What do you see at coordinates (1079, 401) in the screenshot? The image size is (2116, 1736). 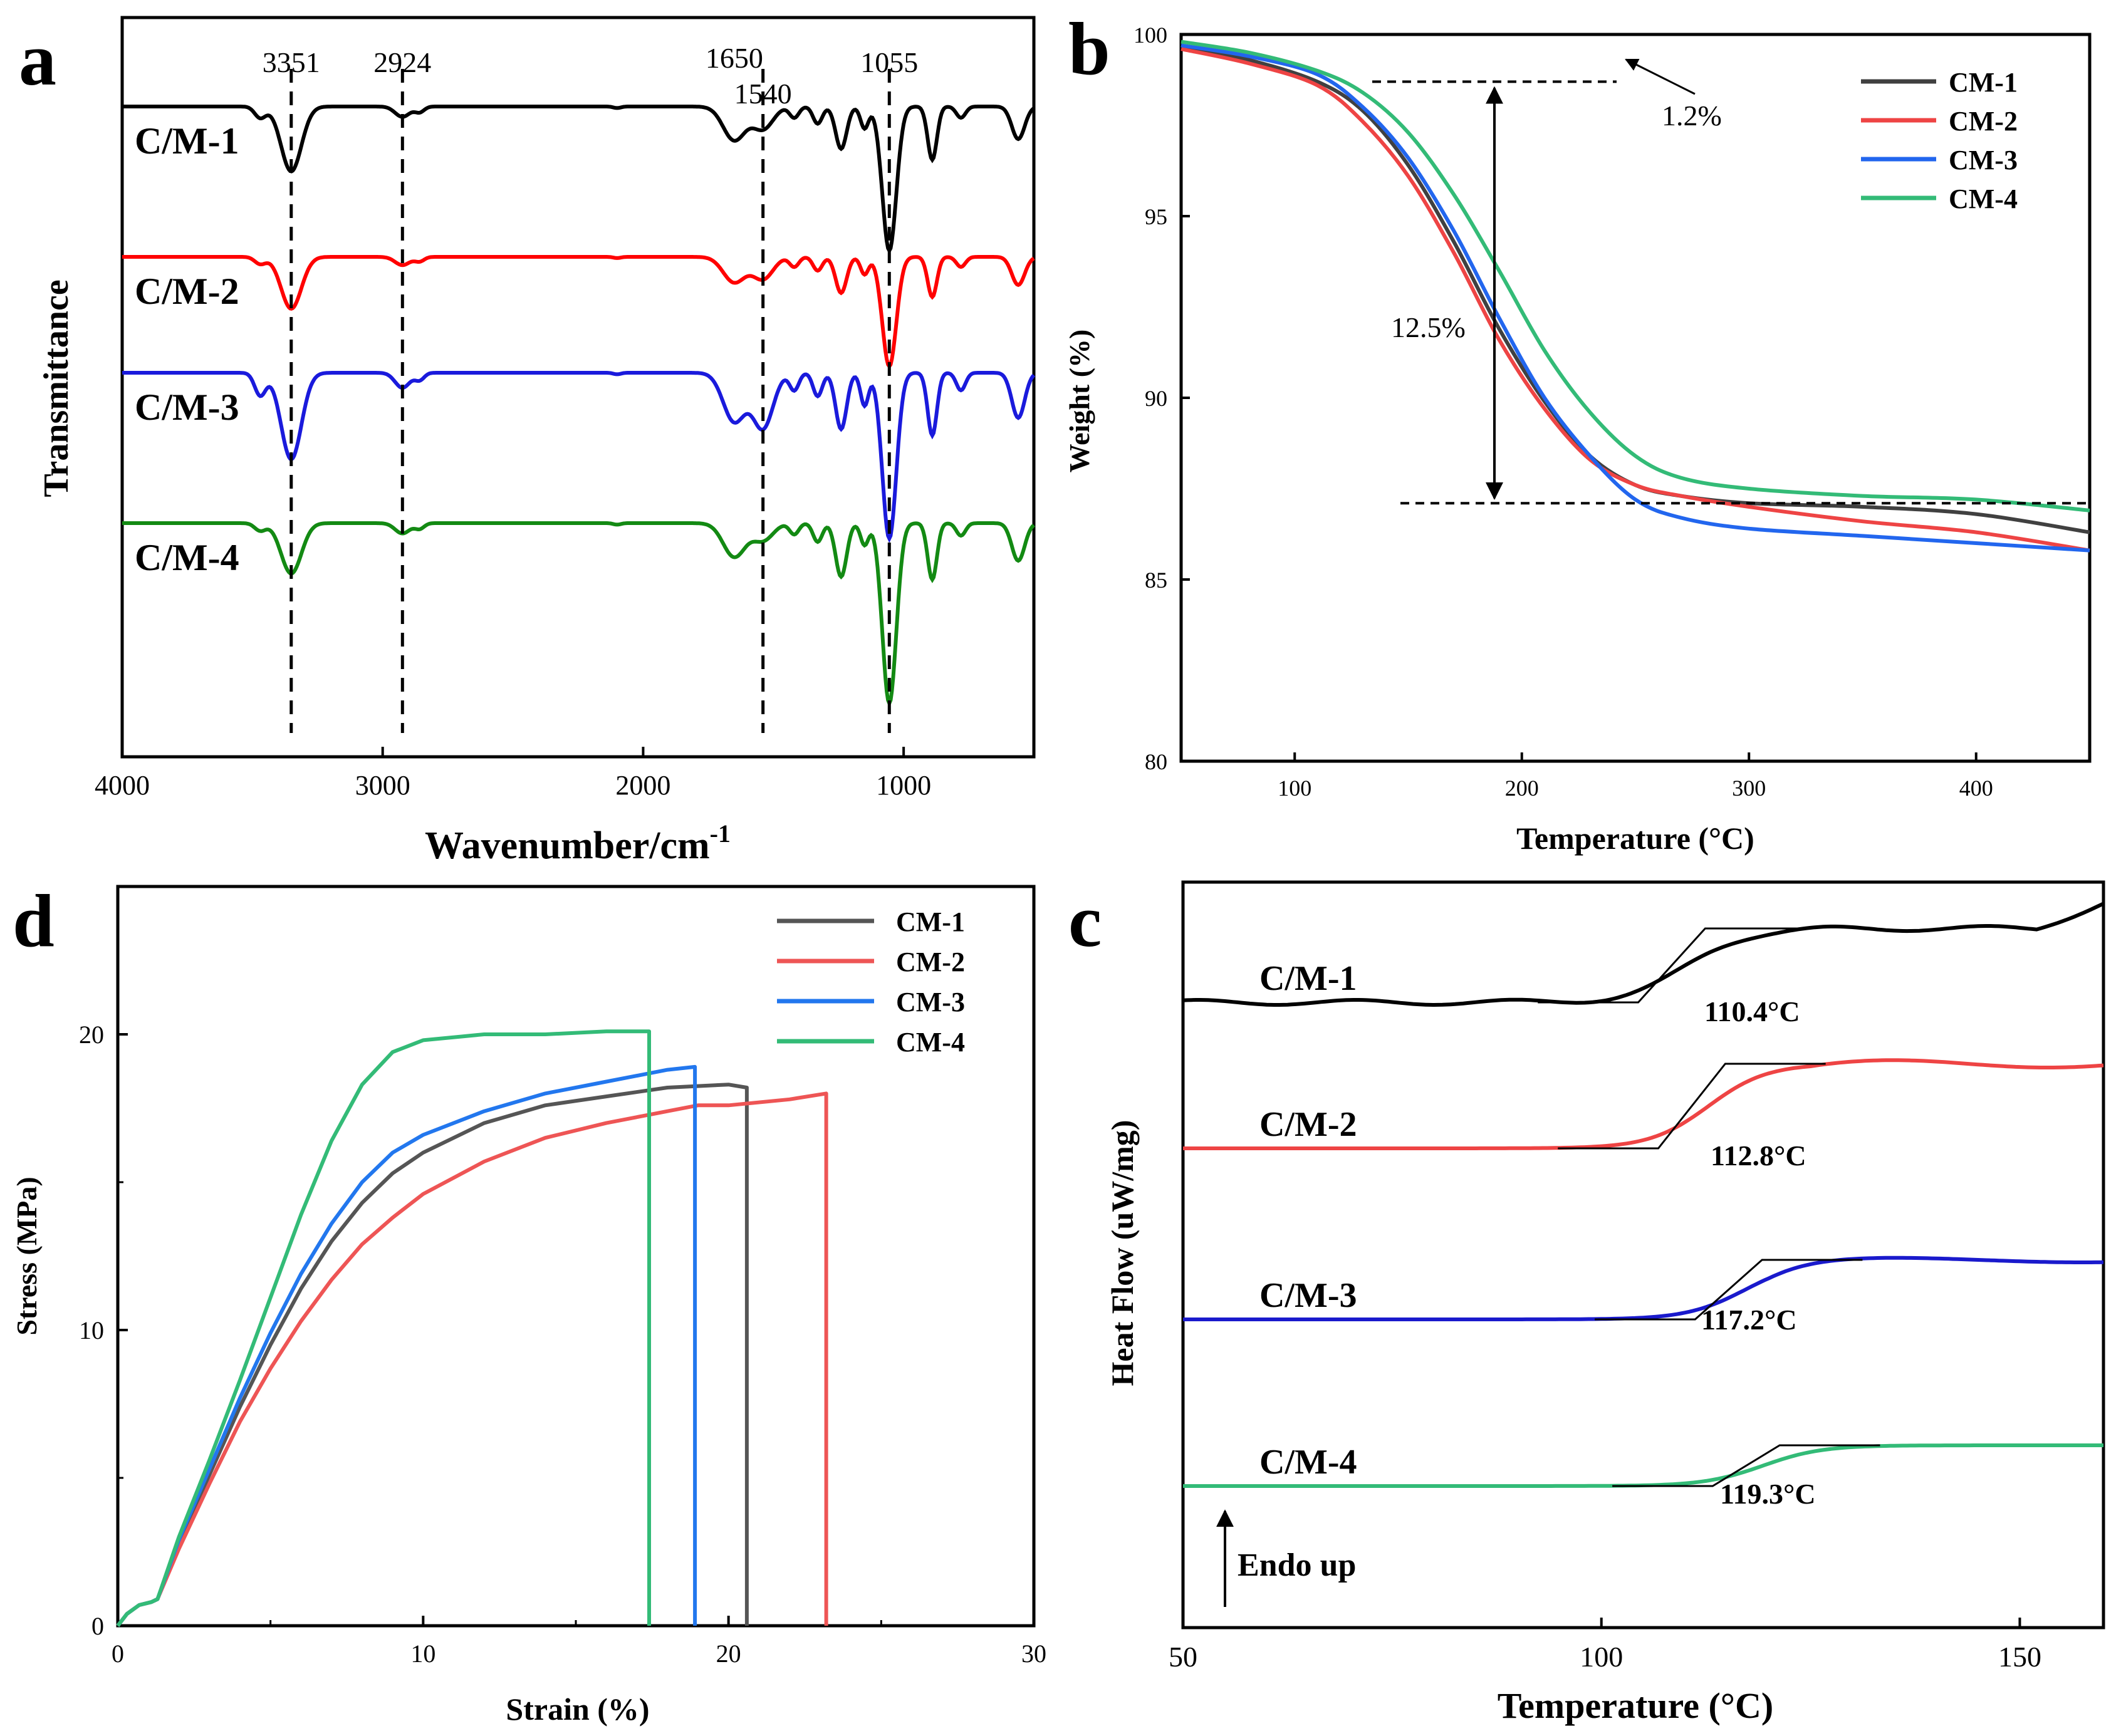 I see `panel-b-y-axis-label: Weight (%)` at bounding box center [1079, 401].